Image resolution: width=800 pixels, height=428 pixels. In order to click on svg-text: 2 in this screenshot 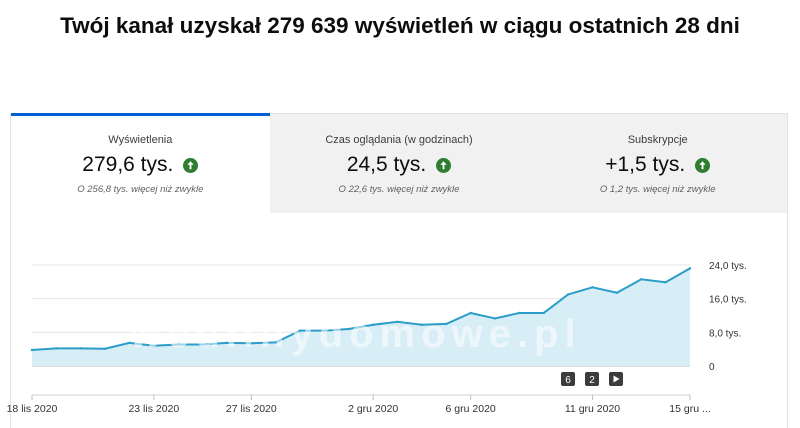, I will do `click(592, 380)`.